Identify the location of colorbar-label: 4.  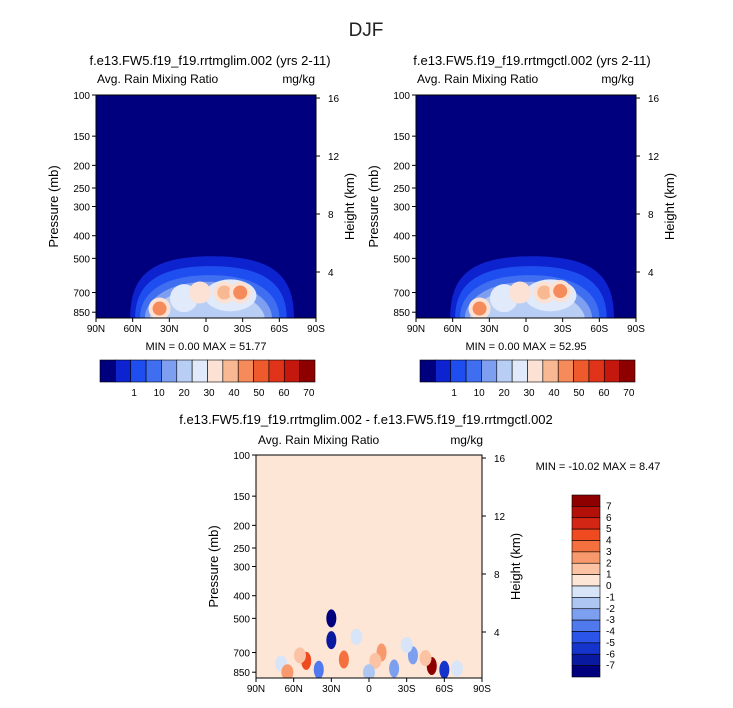
(609, 541).